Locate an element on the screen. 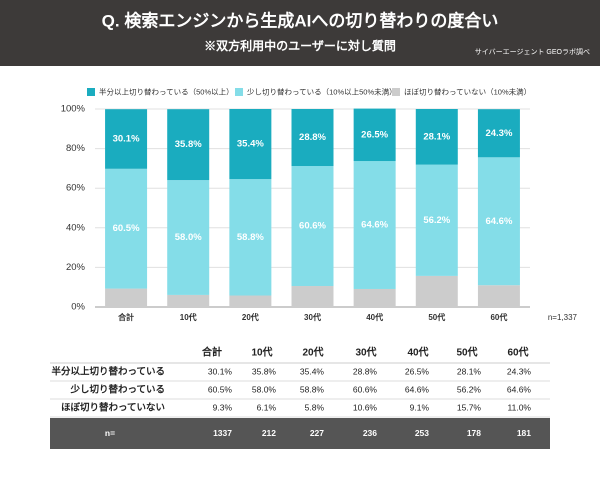  n-label: n= is located at coordinates (110, 433).